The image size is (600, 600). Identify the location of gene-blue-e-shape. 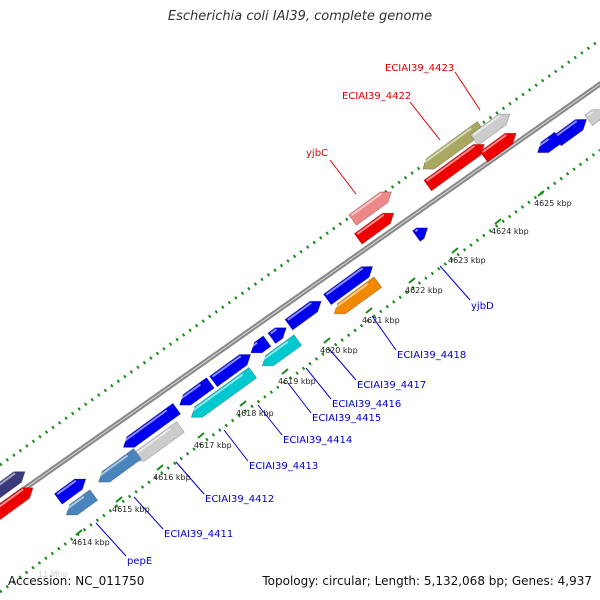
(232, 368).